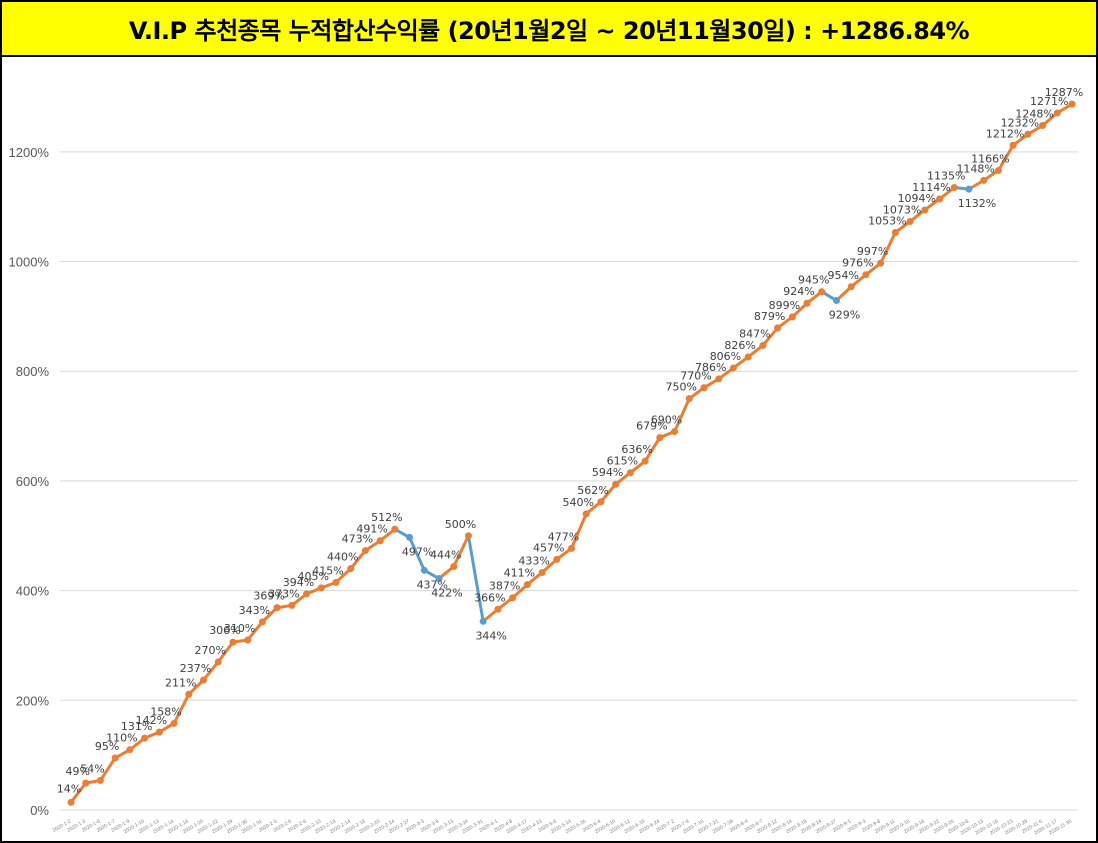  What do you see at coordinates (39, 810) in the screenshot?
I see `y-tick-label: 0%` at bounding box center [39, 810].